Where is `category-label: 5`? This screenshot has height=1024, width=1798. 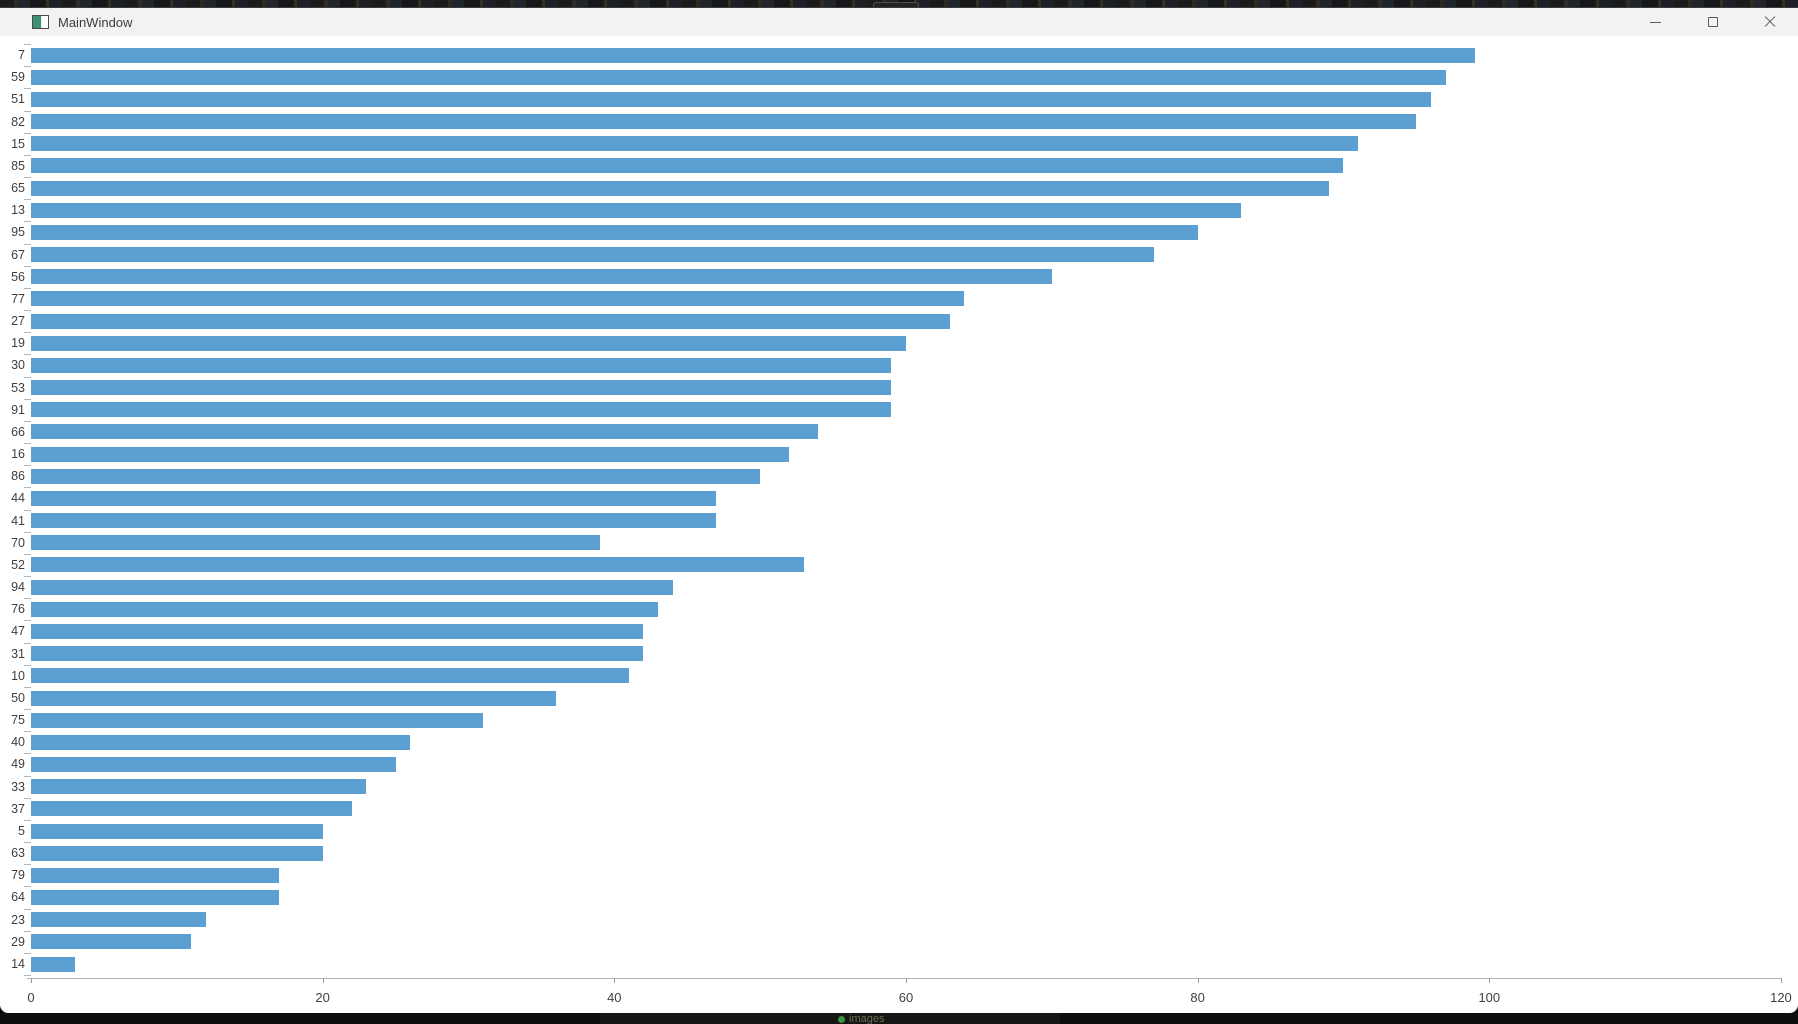 category-label: 5 is located at coordinates (21, 830).